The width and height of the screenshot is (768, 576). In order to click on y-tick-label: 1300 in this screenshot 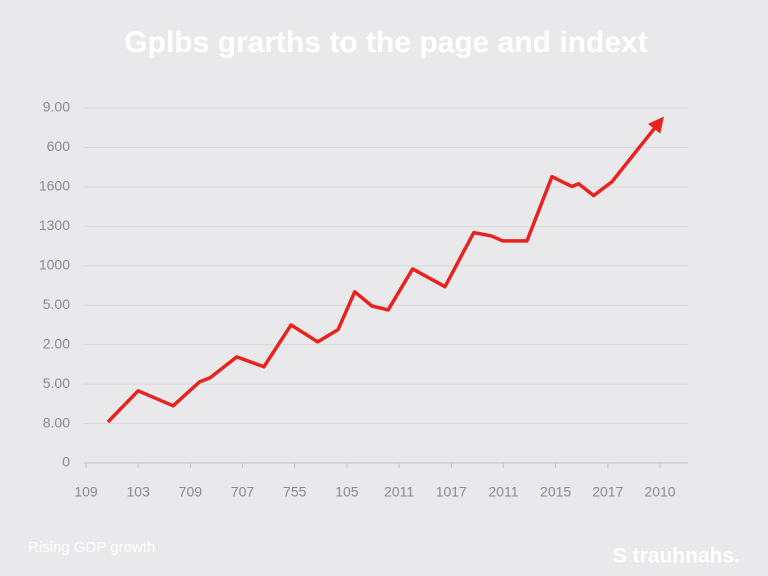, I will do `click(54, 225)`.